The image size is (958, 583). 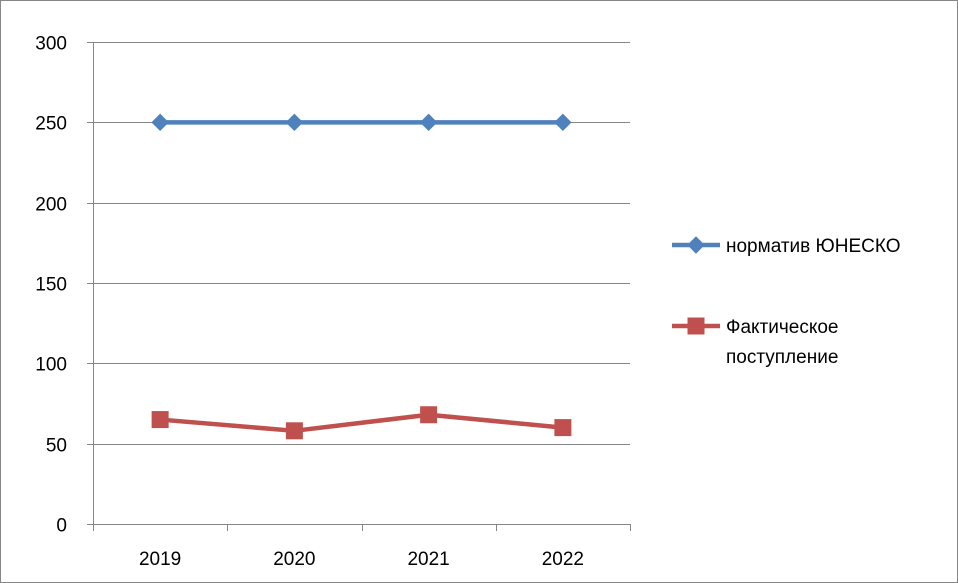 I want to click on legend-label: Фактическое поступление, so click(x=782, y=342).